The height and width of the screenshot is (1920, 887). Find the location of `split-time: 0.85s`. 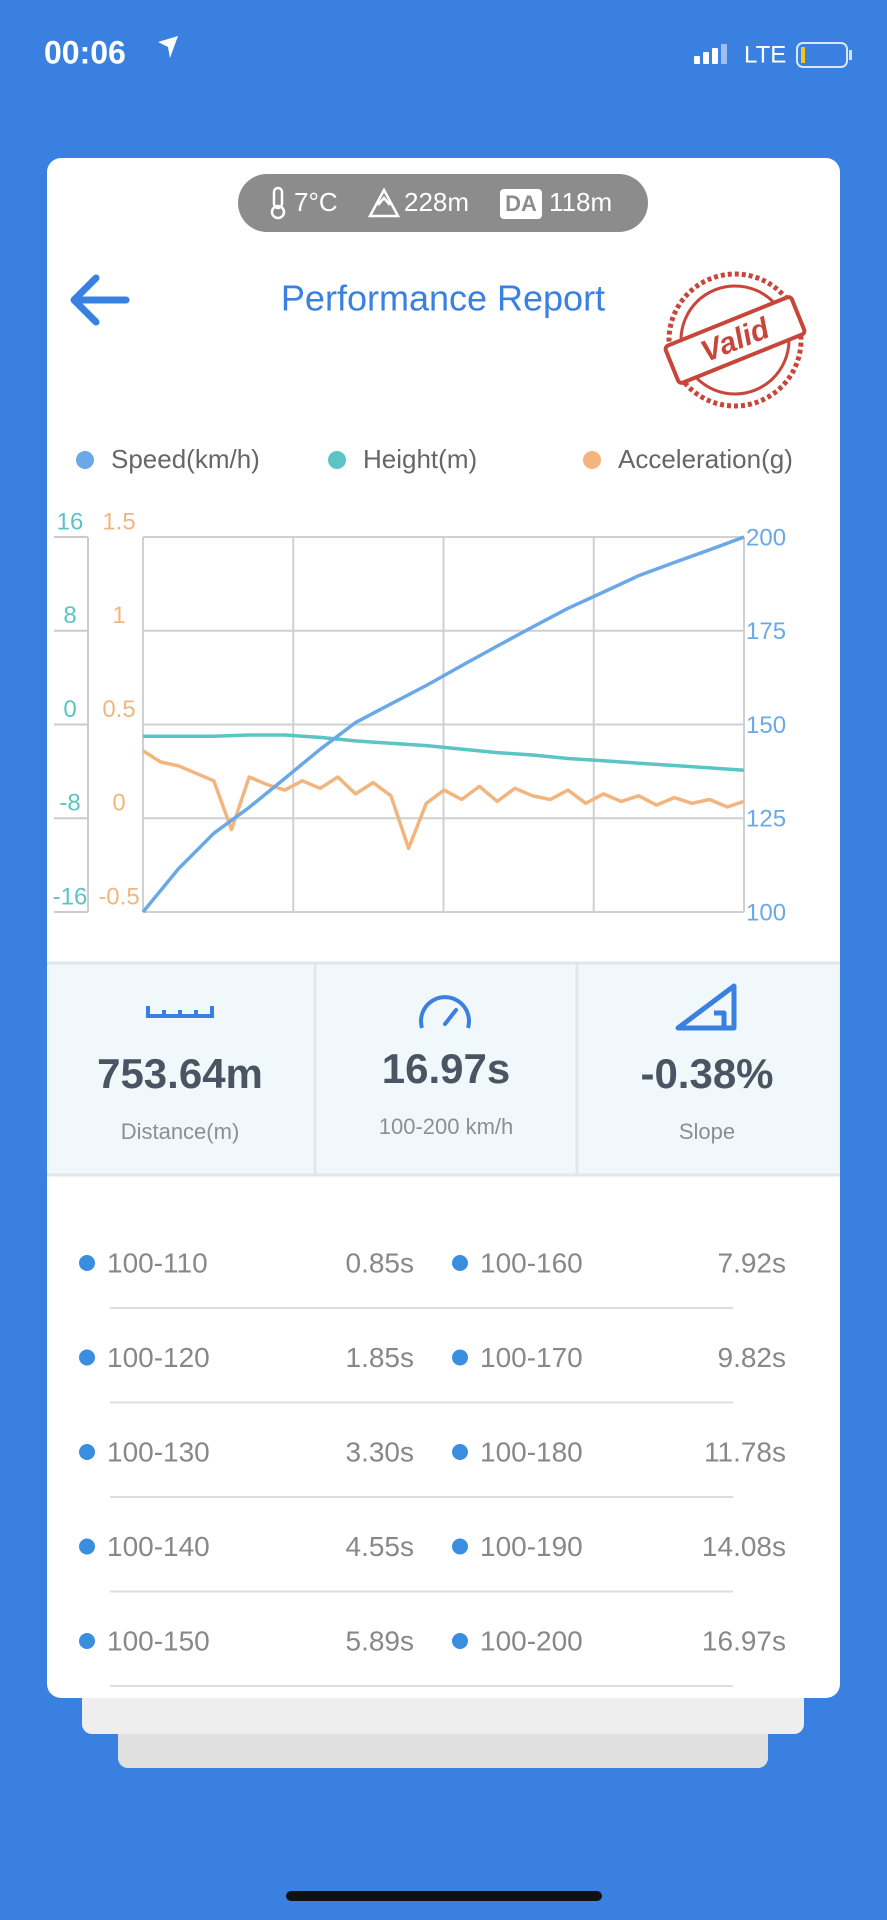

split-time: 0.85s is located at coordinates (380, 1262).